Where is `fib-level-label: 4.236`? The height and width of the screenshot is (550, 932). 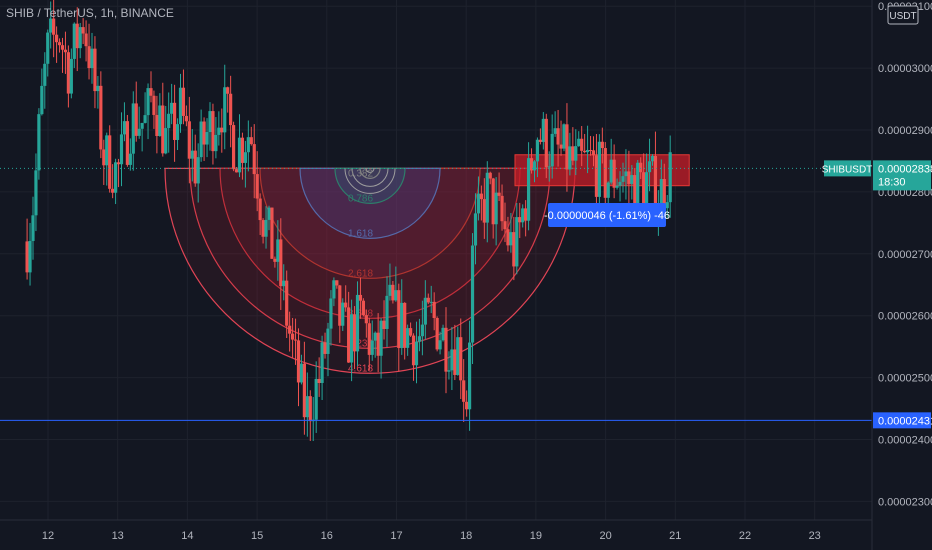
fib-level-label: 4.236 is located at coordinates (360, 343).